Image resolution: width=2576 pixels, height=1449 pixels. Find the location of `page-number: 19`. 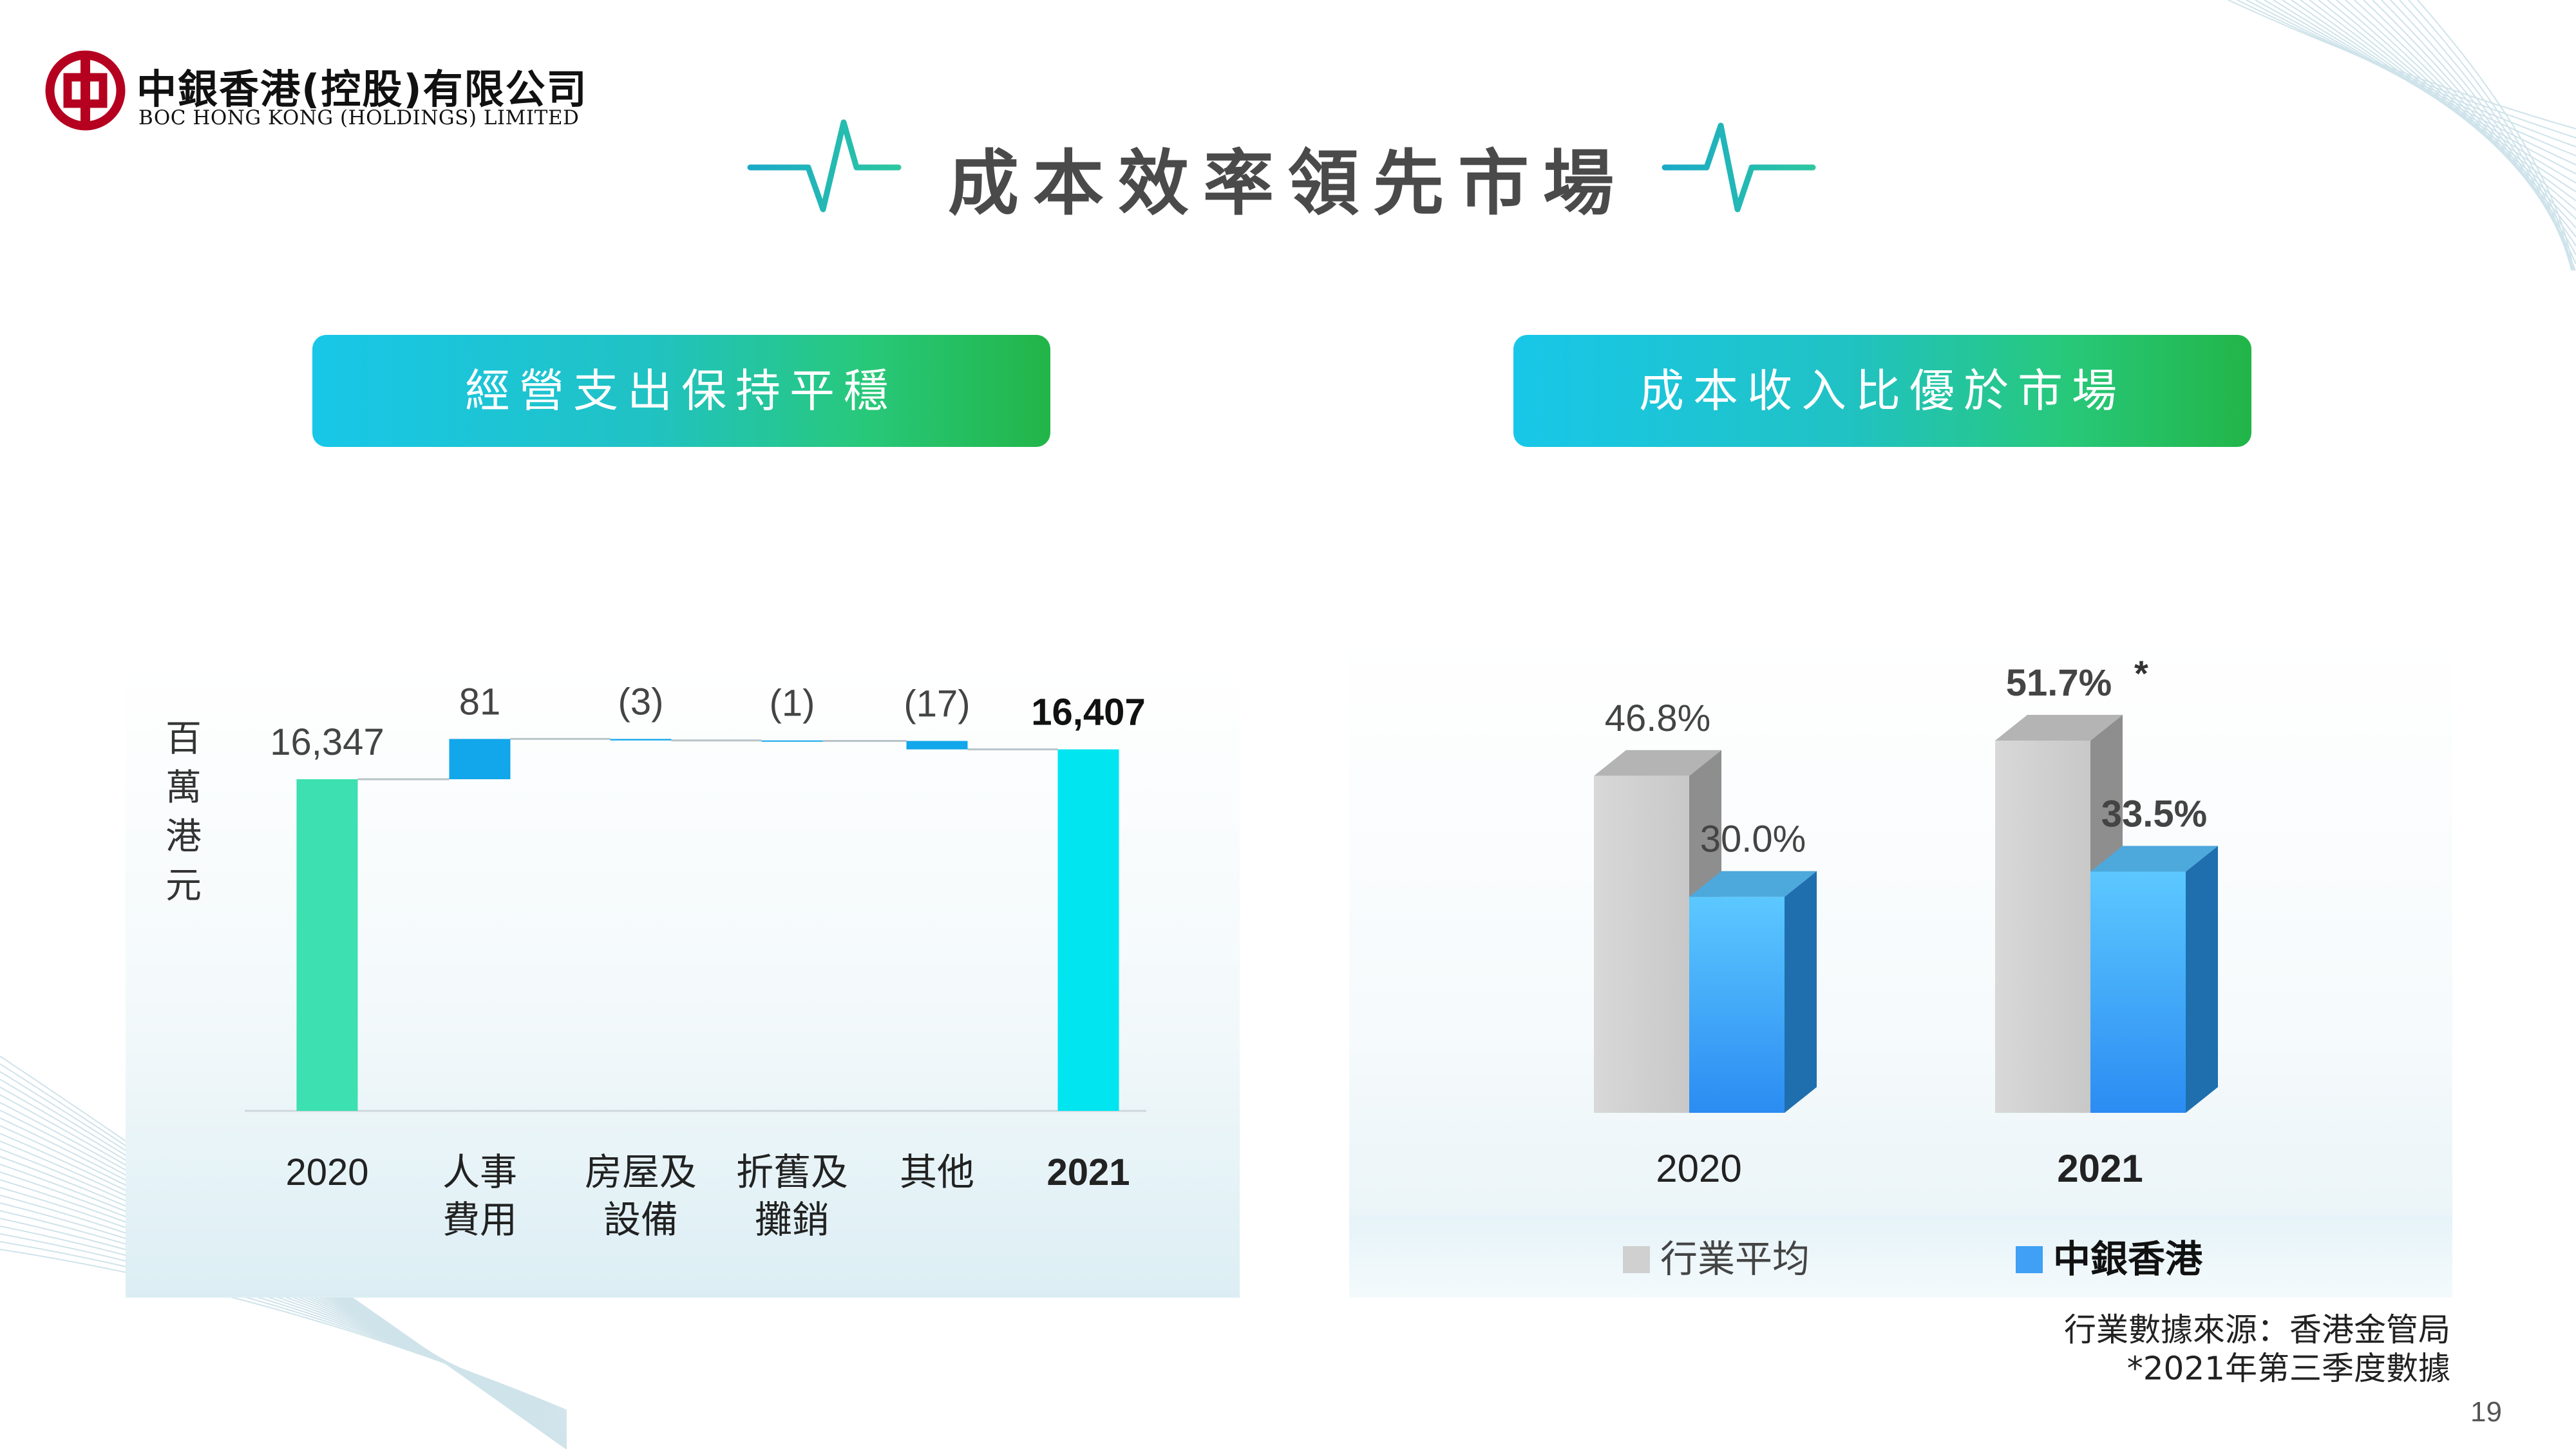

page-number: 19 is located at coordinates (2486, 1412).